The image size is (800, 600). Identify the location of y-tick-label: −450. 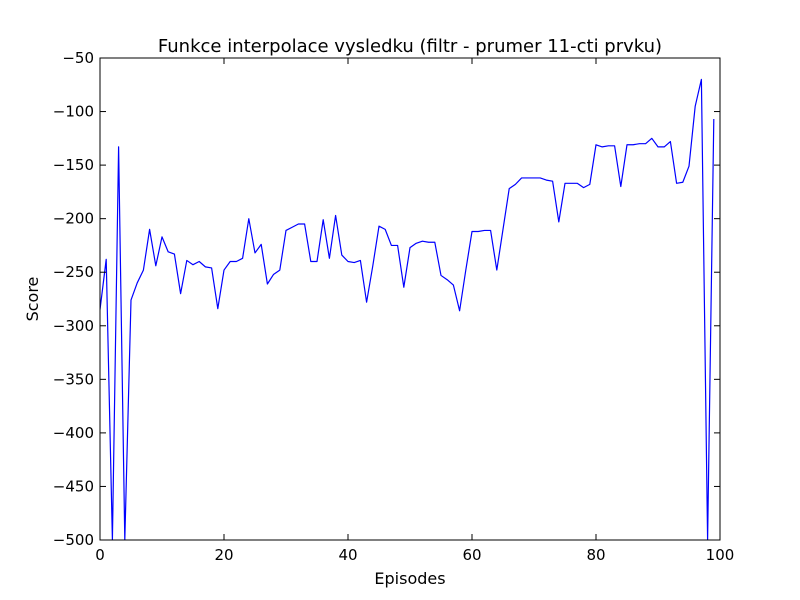
(73, 486).